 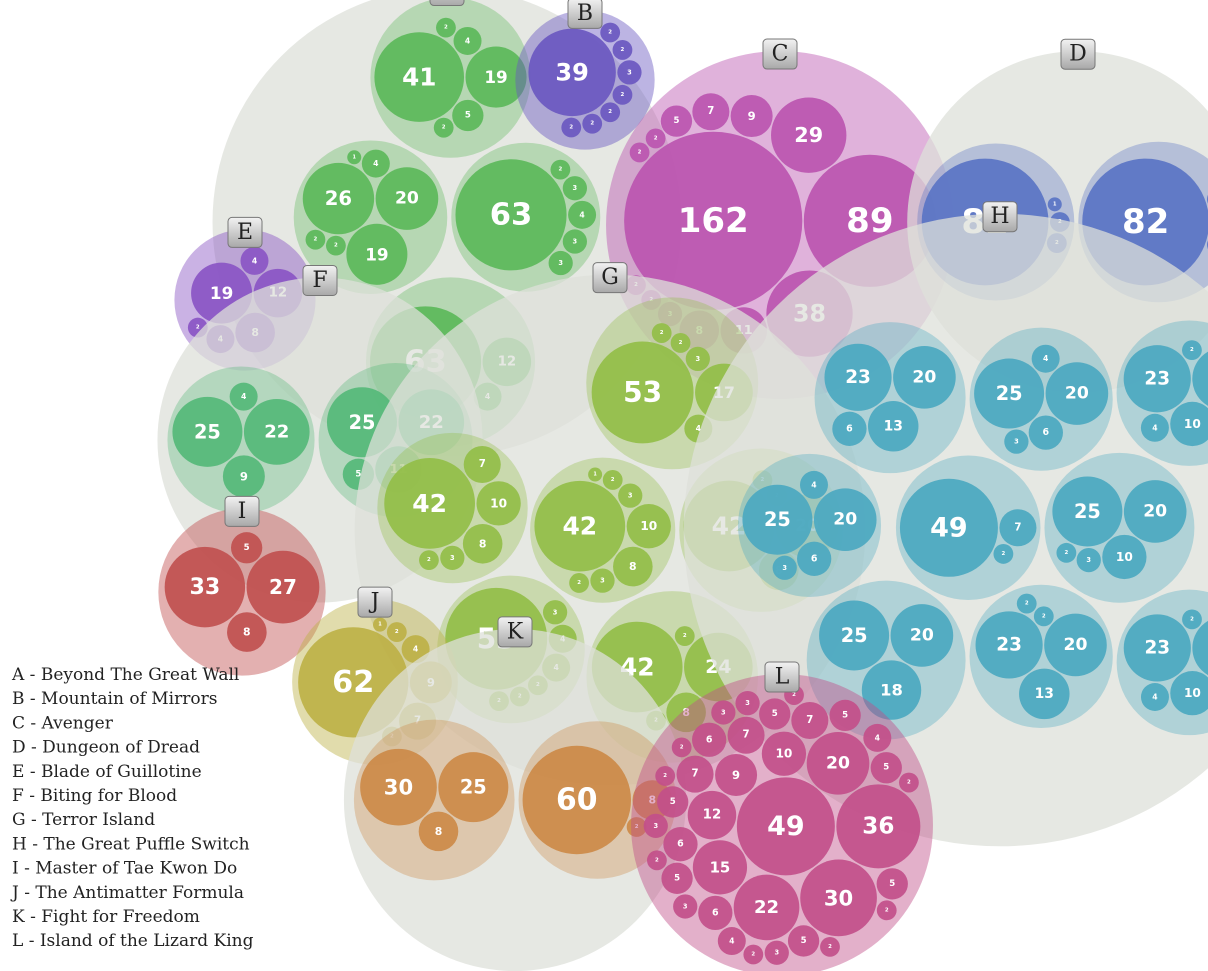 What do you see at coordinates (362, 422) in the screenshot?
I see `bubble-label: 25` at bounding box center [362, 422].